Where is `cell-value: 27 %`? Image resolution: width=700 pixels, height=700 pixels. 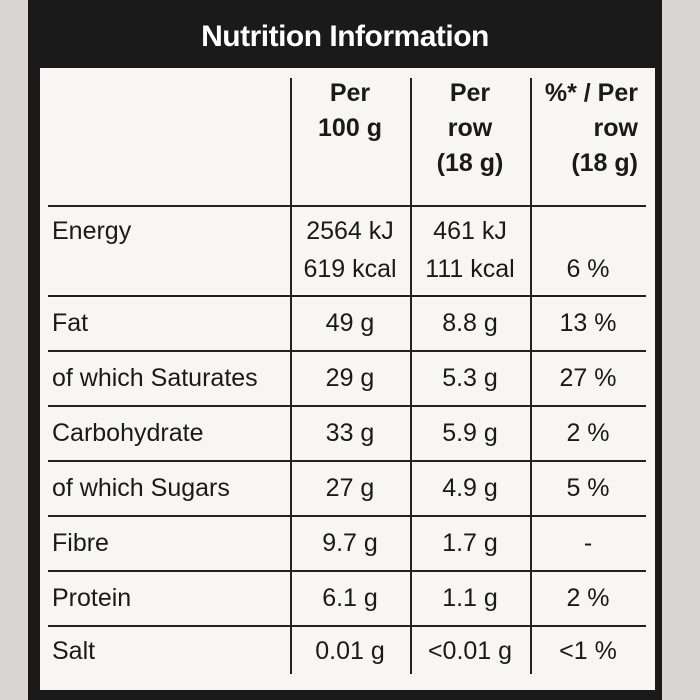
cell-value: 27 % is located at coordinates (588, 377).